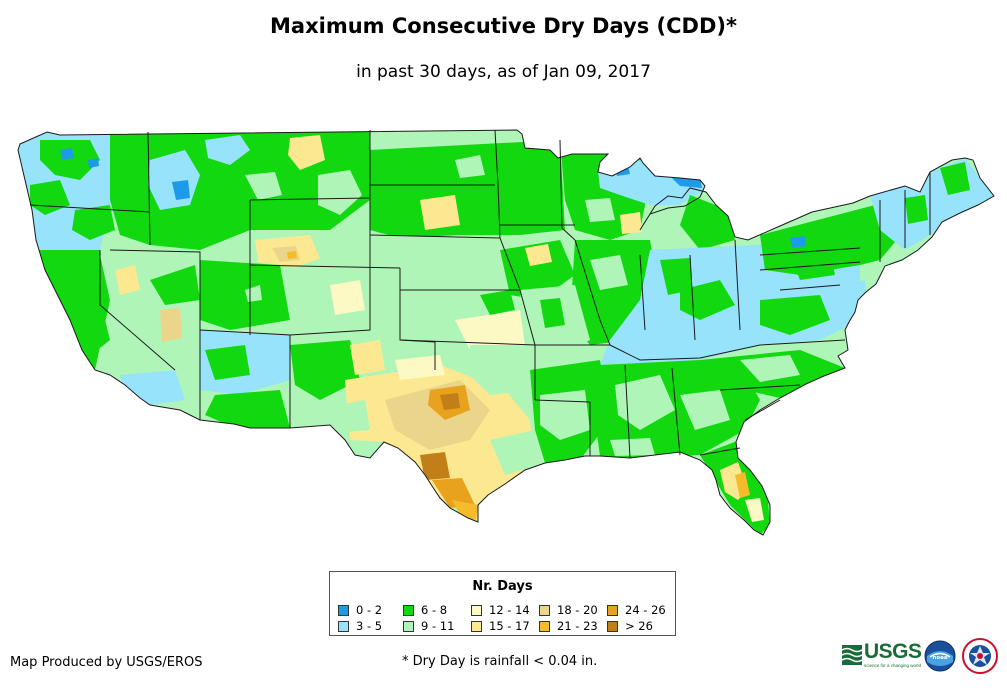 Image resolution: width=1007 pixels, height=691 pixels. I want to click on map-title: Maximum Consecutive Dry Days (CDD)*, so click(503, 26).